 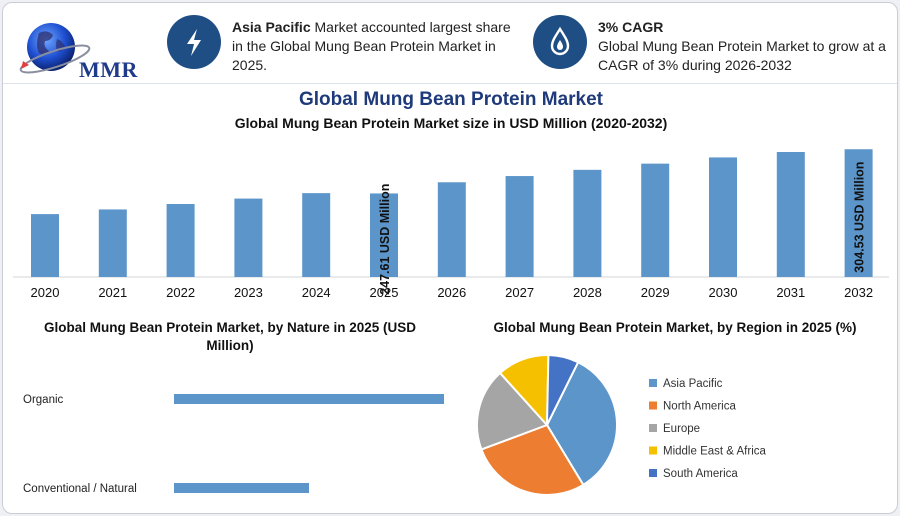 What do you see at coordinates (563, 389) in the screenshot?
I see `pie-slice-south-america` at bounding box center [563, 389].